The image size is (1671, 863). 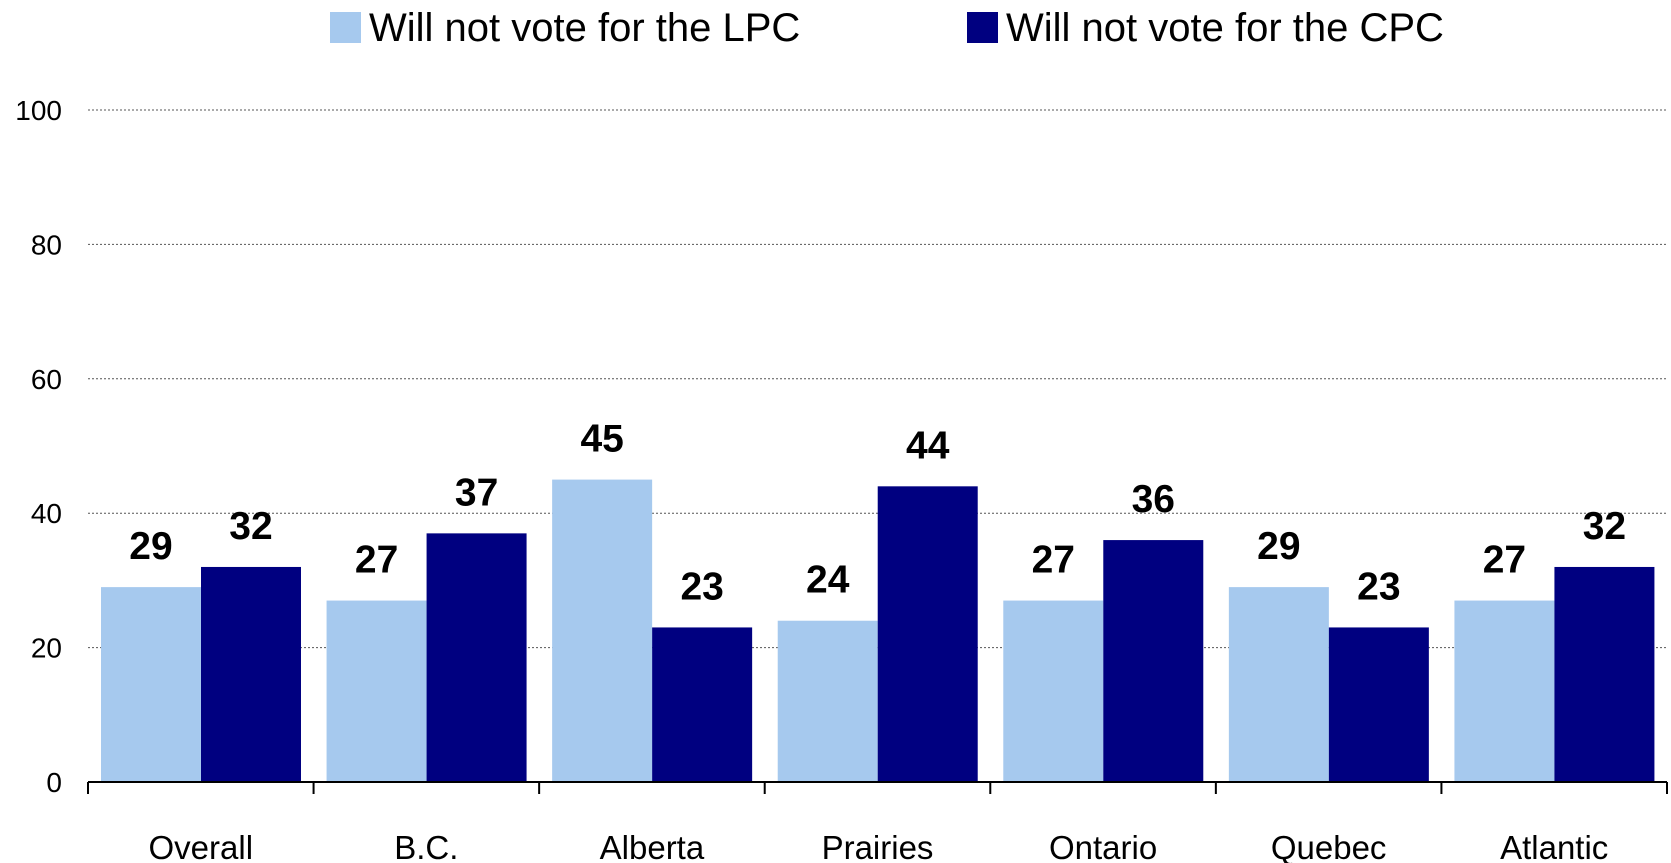 What do you see at coordinates (652, 846) in the screenshot?
I see `category-label: Alberta` at bounding box center [652, 846].